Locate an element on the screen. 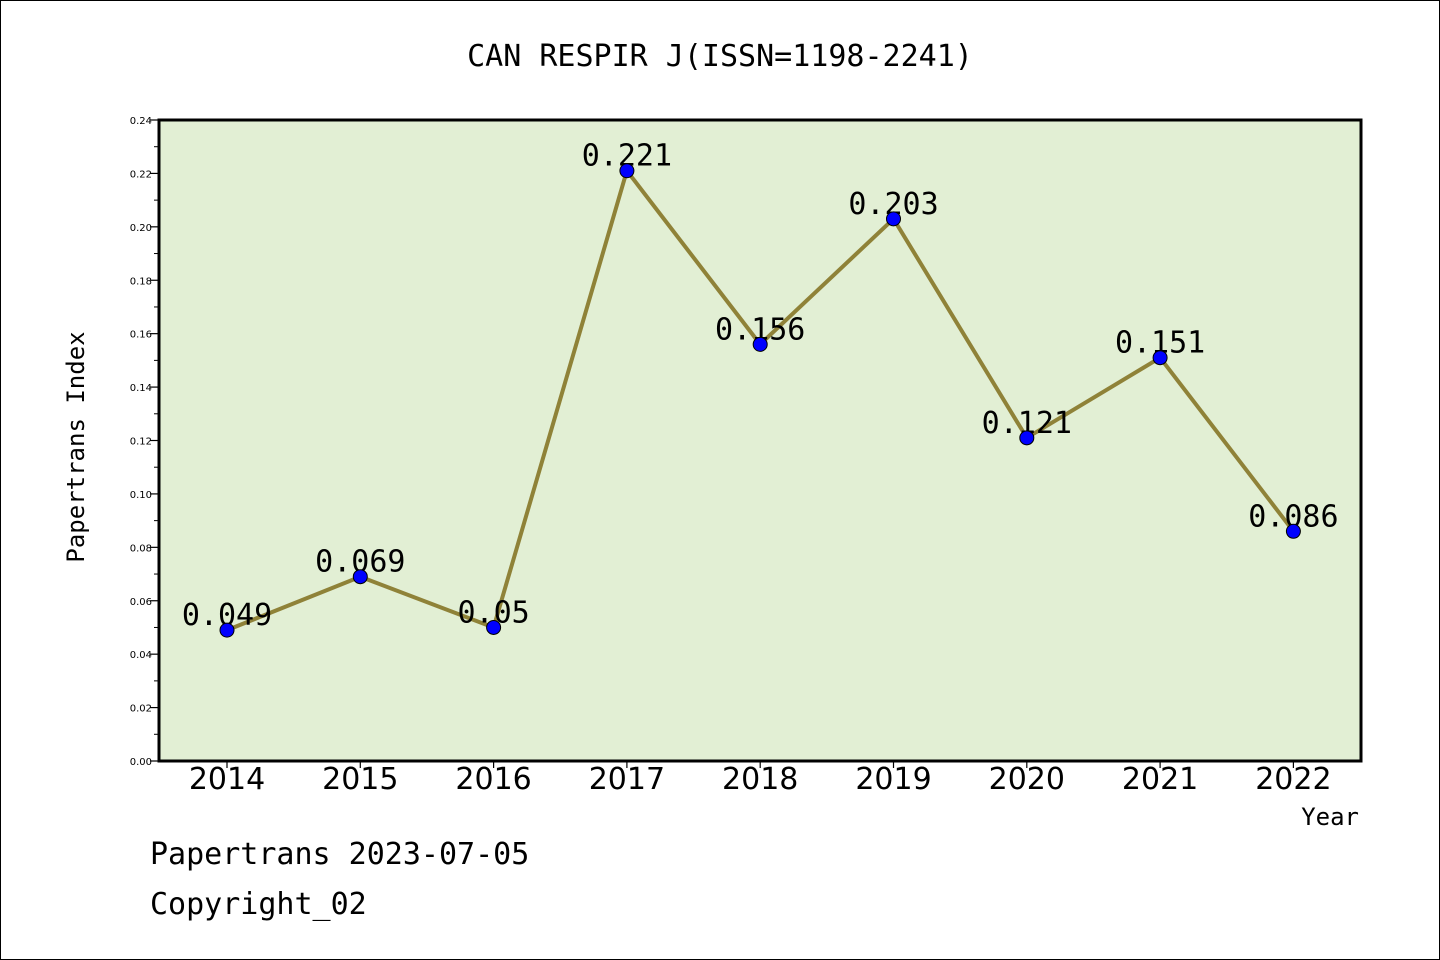 Image resolution: width=1440 pixels, height=960 pixels. footer-source: Papertrans 2023-07-05 is located at coordinates (339, 854).